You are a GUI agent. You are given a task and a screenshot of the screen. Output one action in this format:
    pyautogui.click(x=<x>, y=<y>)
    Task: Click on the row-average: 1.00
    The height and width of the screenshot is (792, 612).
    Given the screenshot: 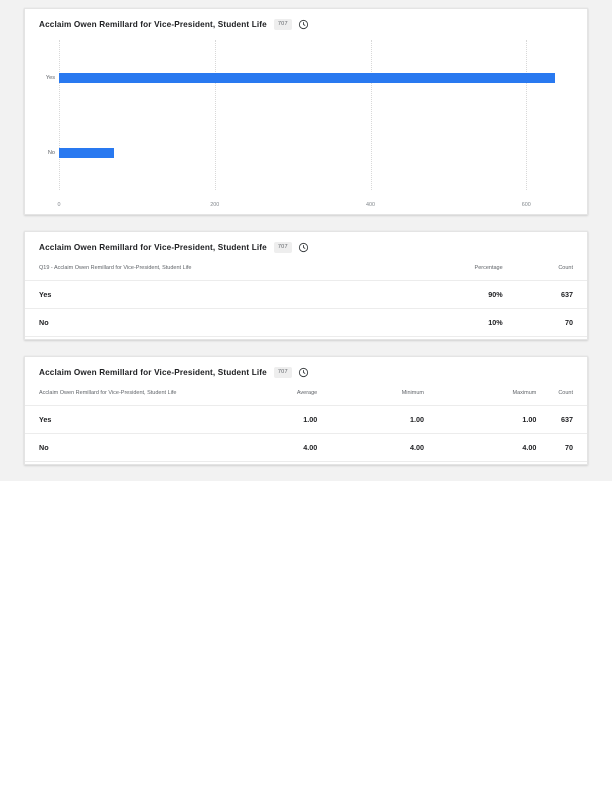 What is the action you would take?
    pyautogui.click(x=269, y=419)
    